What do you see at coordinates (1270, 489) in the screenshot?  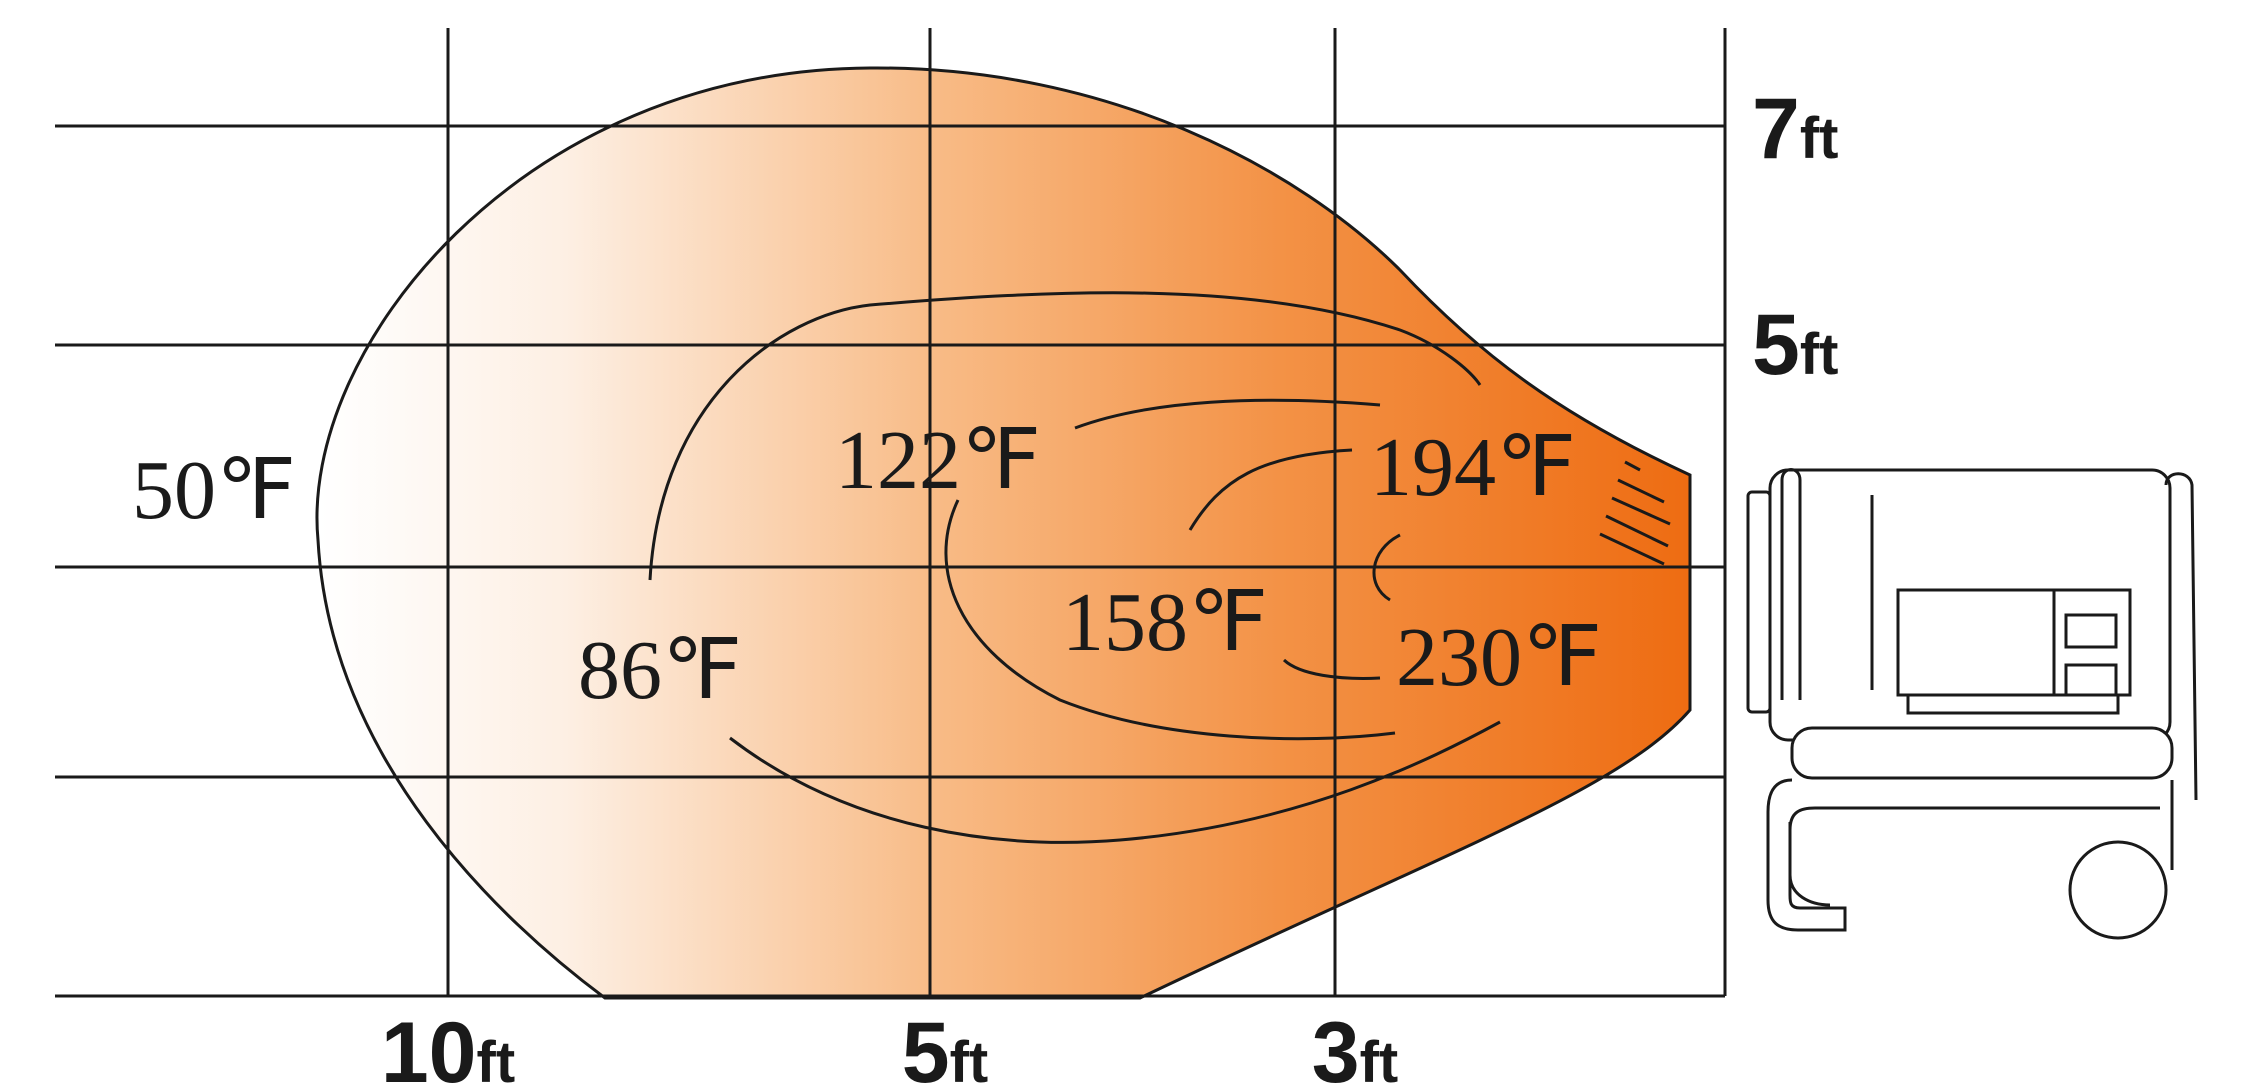 I see `isotherm-158f-upper` at bounding box center [1270, 489].